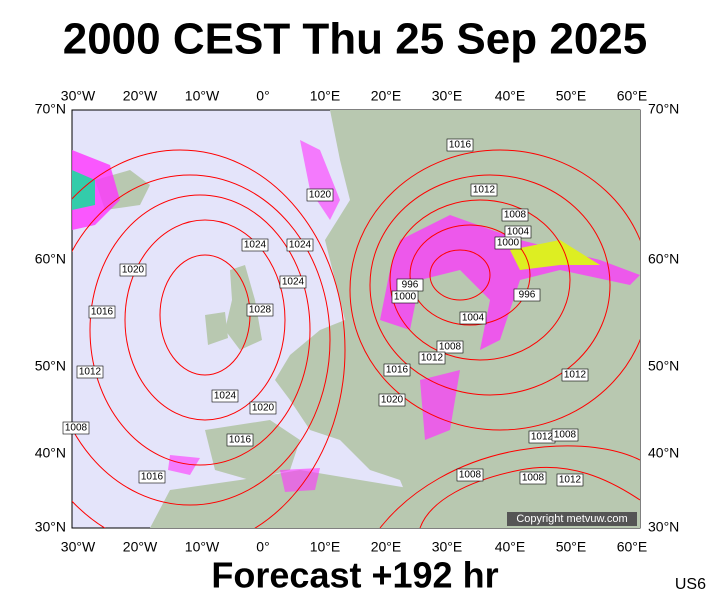 This screenshot has height=600, width=711. Describe the element at coordinates (285, 499) in the screenshot. I see `north-africa` at that location.